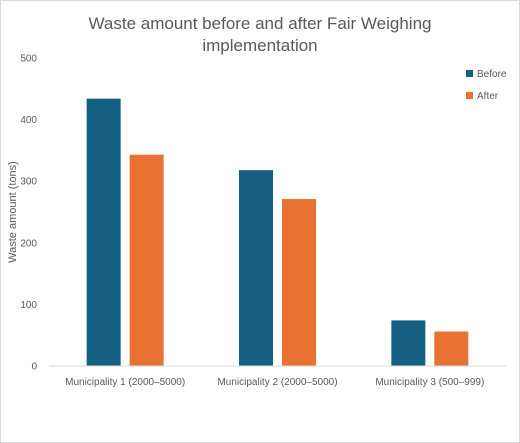 The width and height of the screenshot is (520, 443). What do you see at coordinates (28, 120) in the screenshot?
I see `y-tick-label: 400` at bounding box center [28, 120].